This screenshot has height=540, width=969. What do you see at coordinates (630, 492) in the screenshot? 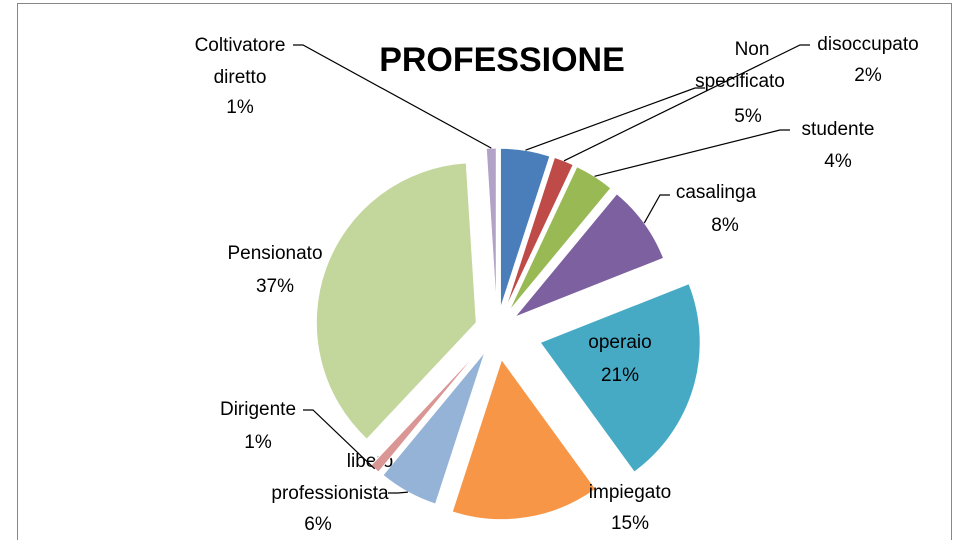
I see `category-label: impiegato` at bounding box center [630, 492].